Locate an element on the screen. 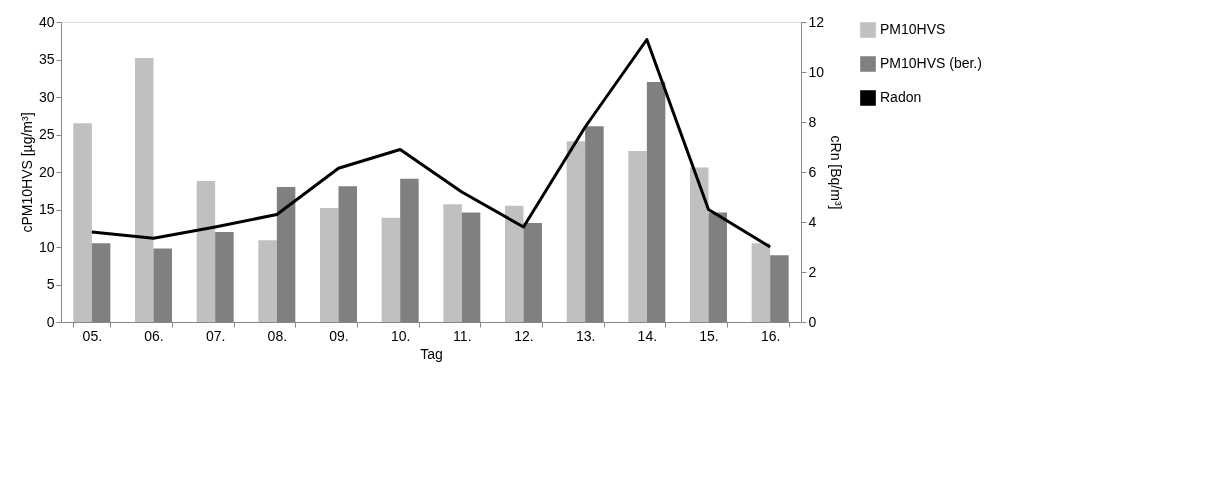 This screenshot has height=479, width=1214. y-tick-label: 20 is located at coordinates (46, 171).